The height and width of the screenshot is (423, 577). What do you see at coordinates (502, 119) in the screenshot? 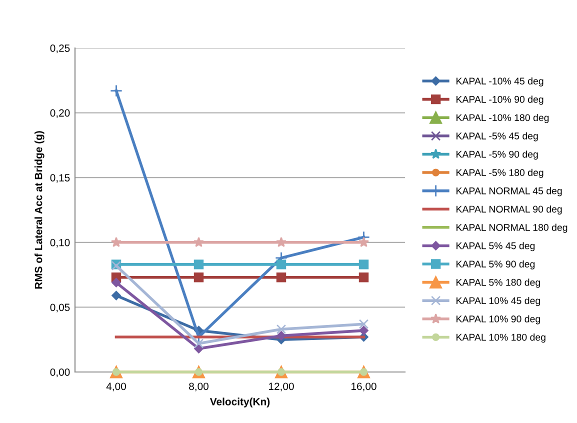
I see `legend-label: KAPAL -10% 180 deg` at bounding box center [502, 119].